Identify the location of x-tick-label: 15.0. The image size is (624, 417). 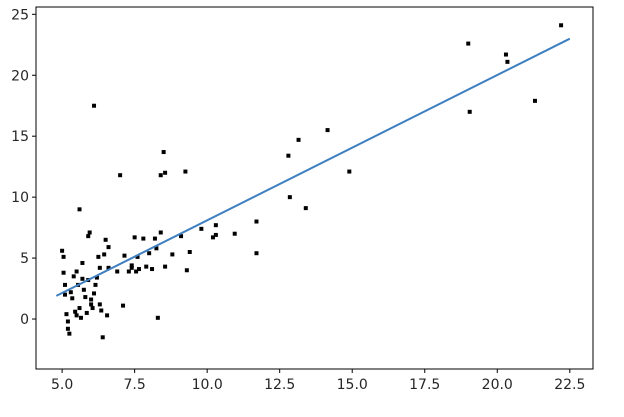
(352, 385).